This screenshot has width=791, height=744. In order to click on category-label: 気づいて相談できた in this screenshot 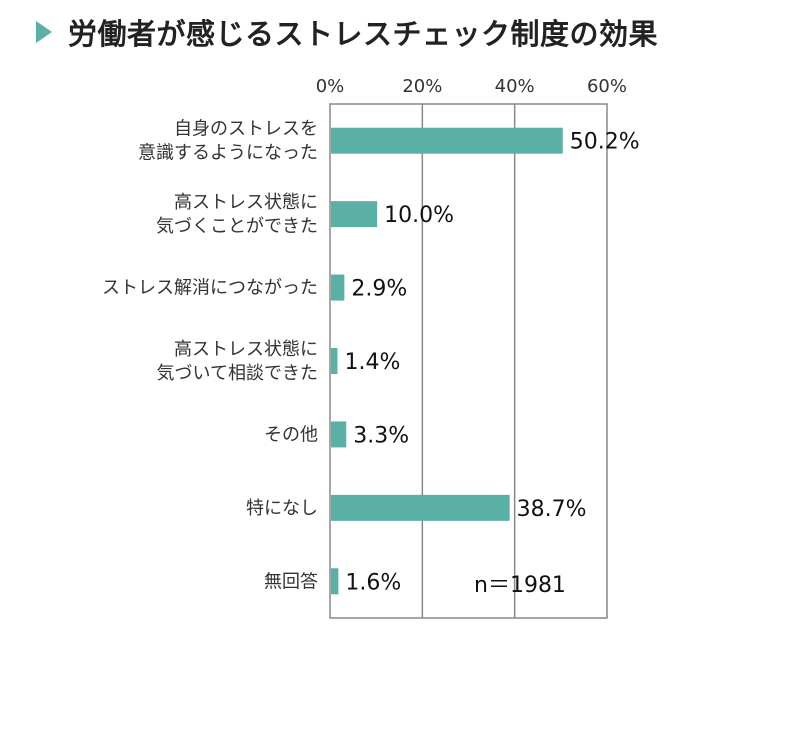, I will do `click(237, 373)`.